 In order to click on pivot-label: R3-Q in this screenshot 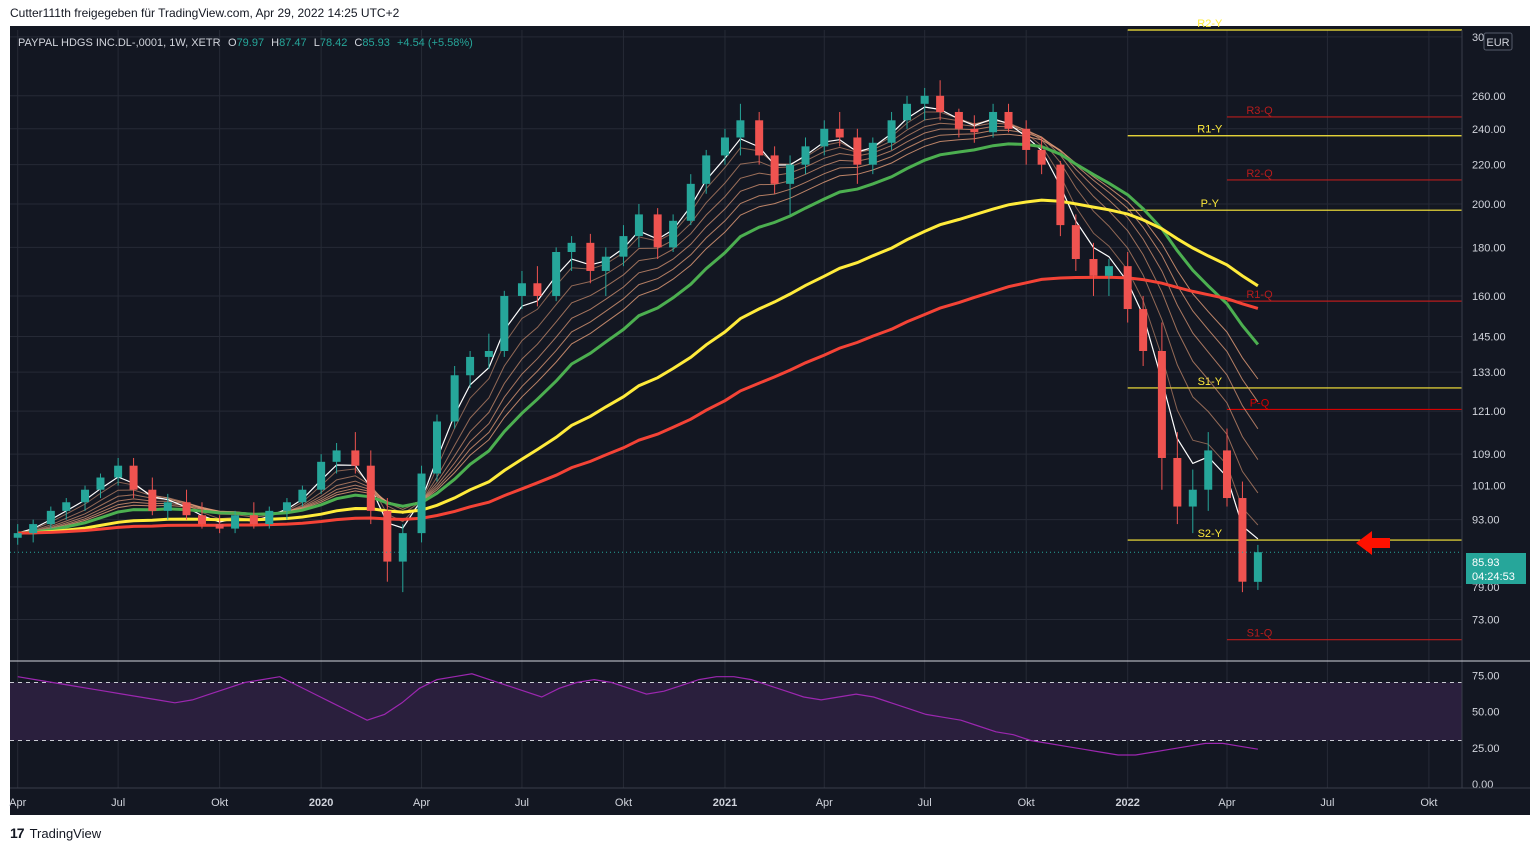, I will do `click(1259, 111)`.